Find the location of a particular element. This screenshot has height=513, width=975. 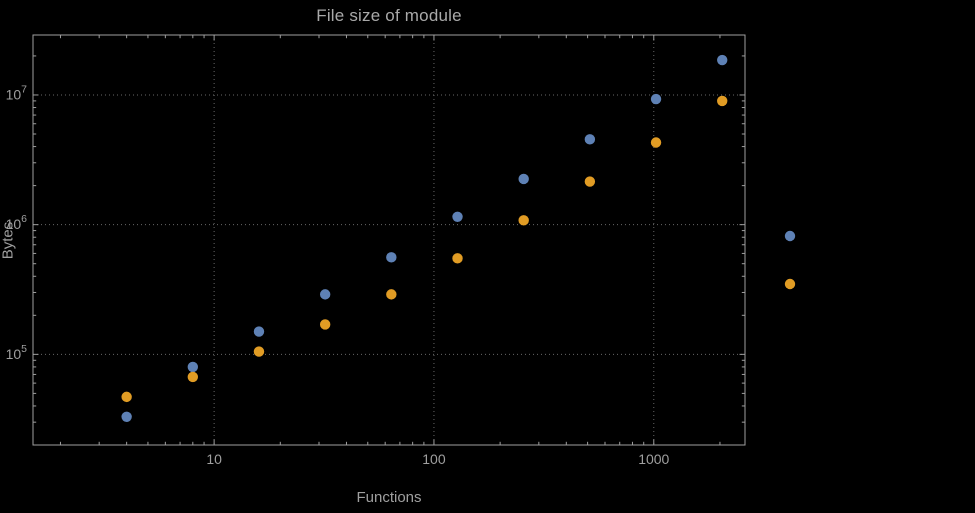

x-tick-label: 100 is located at coordinates (434, 459).